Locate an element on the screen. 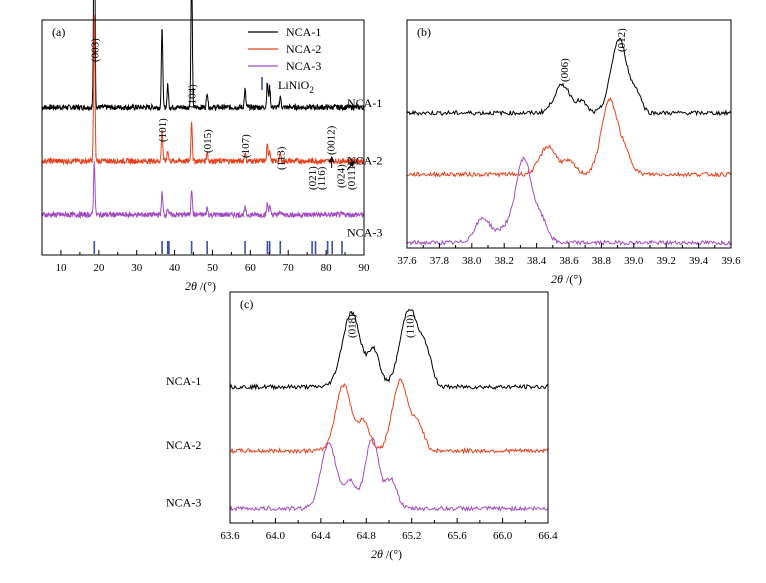 This screenshot has width=766, height=583. peak-label: (107) is located at coordinates (246, 146).